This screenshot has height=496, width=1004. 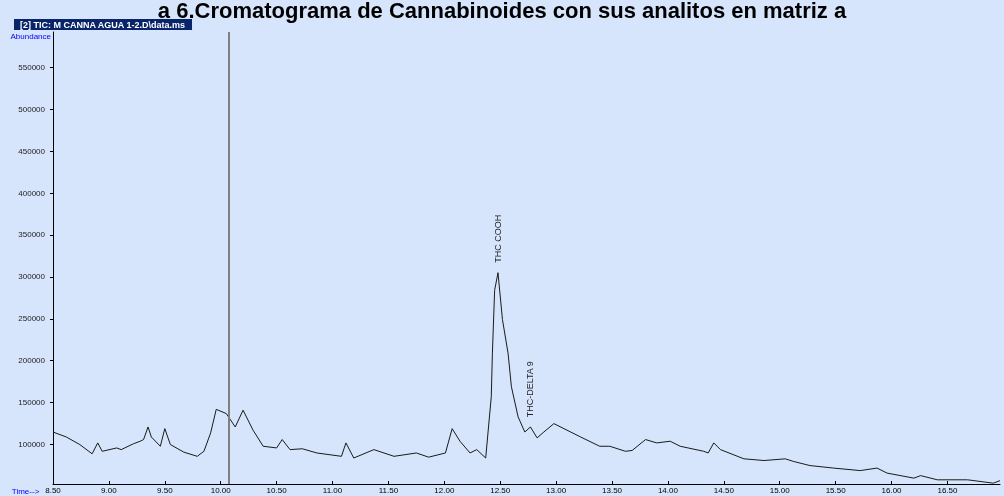 I want to click on x-tick-label: 14.50, so click(x=724, y=490).